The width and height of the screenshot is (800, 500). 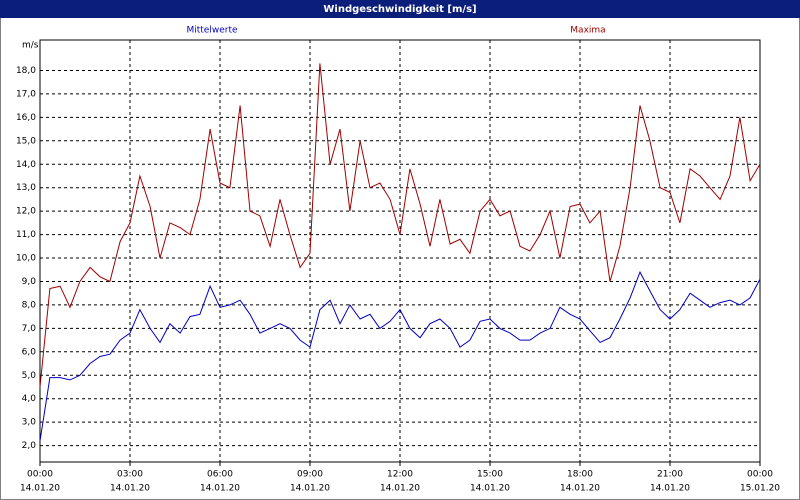 I want to click on y-tick-label: 6,0, so click(x=29, y=352).